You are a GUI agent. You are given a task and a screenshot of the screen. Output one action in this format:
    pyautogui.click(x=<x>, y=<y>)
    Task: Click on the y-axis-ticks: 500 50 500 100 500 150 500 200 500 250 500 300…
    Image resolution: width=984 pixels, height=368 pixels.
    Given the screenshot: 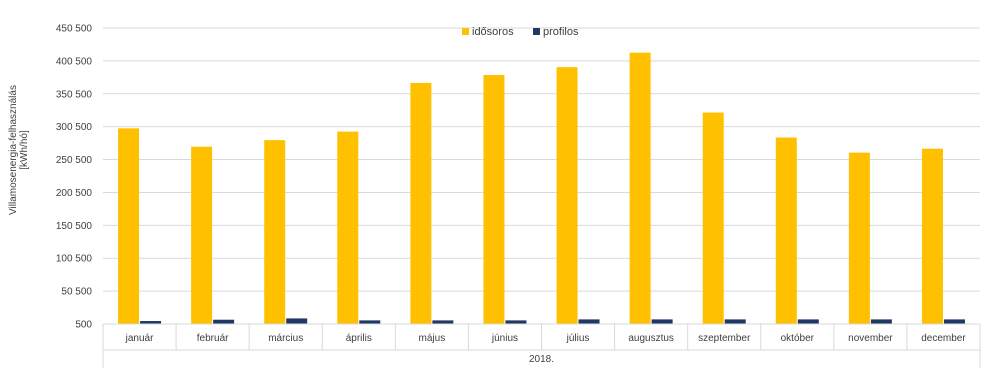 What is the action you would take?
    pyautogui.click(x=74, y=177)
    